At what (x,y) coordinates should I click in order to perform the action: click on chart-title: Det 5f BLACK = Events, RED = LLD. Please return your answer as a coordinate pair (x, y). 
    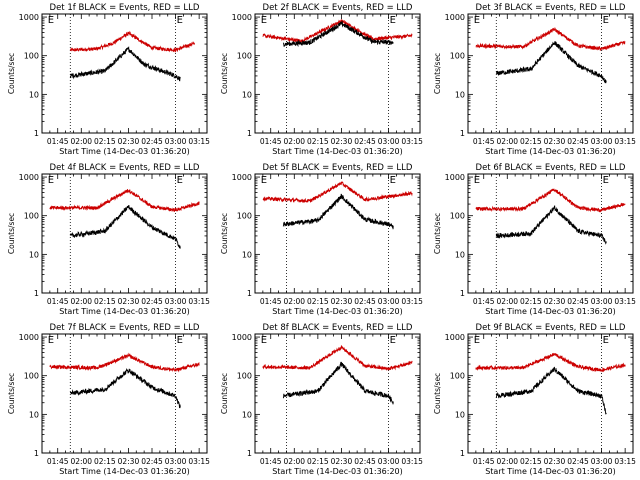
    Looking at the image, I should click on (338, 168).